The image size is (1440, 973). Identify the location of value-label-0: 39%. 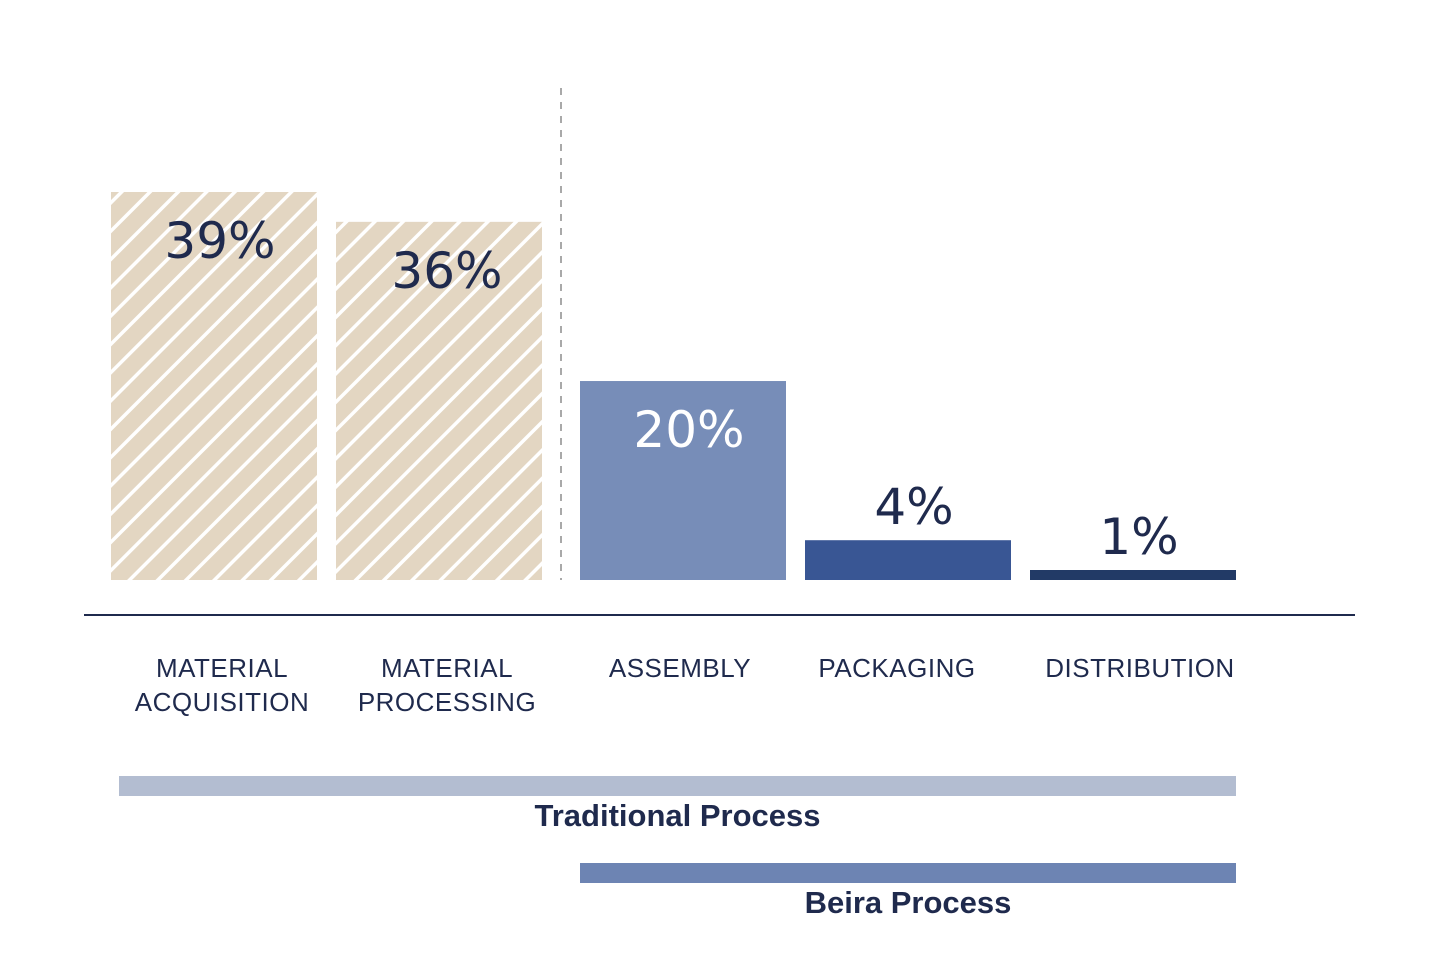
(219, 241).